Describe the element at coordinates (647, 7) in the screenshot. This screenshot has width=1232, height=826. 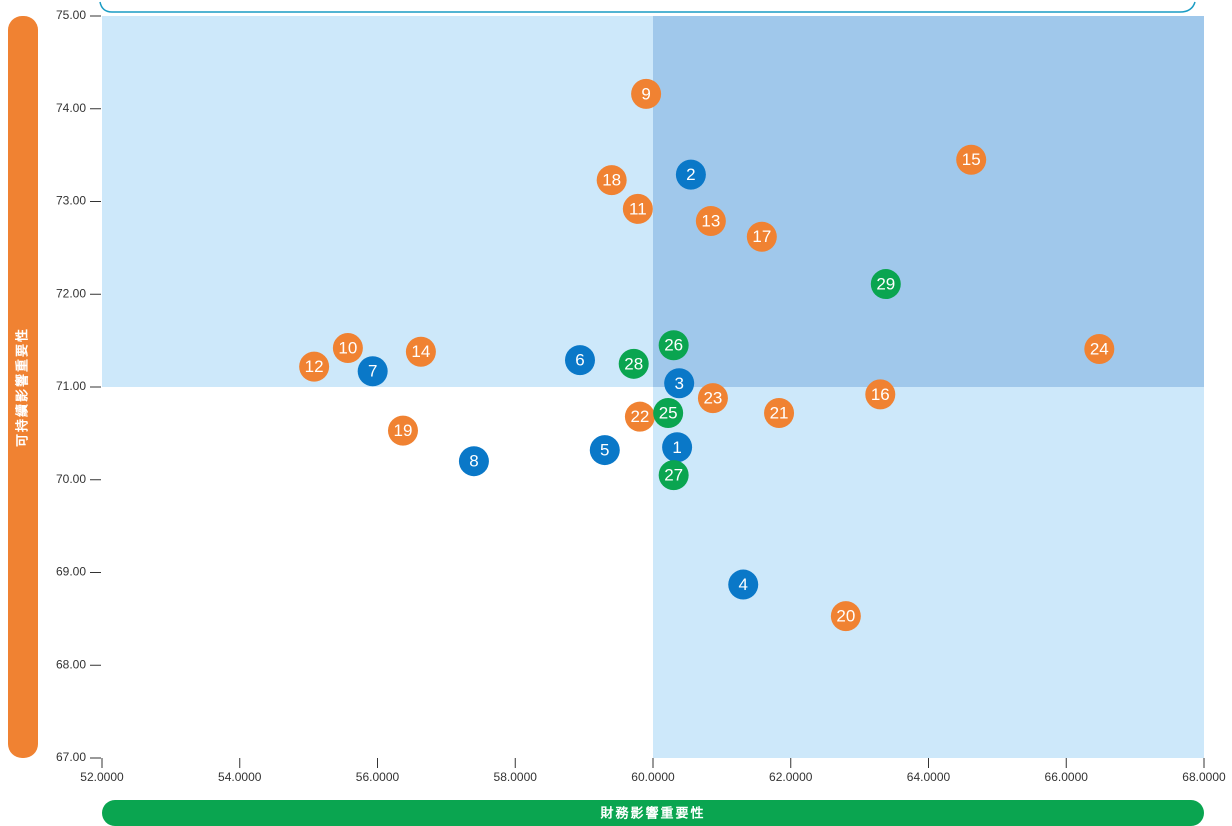
I see `top-border` at that location.